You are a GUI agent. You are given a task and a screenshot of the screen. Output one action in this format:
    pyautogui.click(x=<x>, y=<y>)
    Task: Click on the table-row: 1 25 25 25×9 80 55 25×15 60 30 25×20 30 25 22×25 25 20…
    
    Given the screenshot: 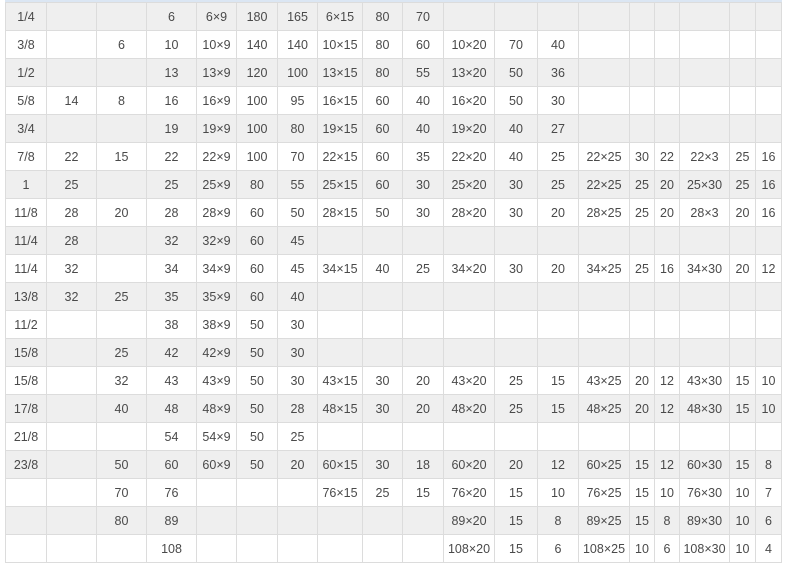 What is the action you would take?
    pyautogui.click(x=393, y=184)
    